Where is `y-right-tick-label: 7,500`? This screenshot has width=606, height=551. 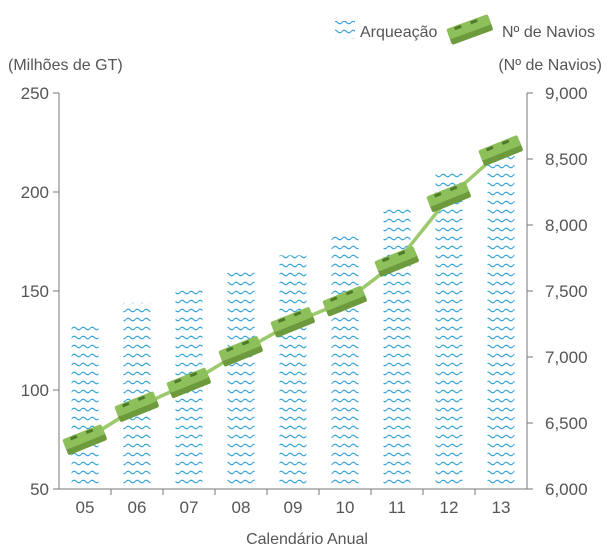
y-right-tick-label: 7,500 is located at coordinates (566, 291).